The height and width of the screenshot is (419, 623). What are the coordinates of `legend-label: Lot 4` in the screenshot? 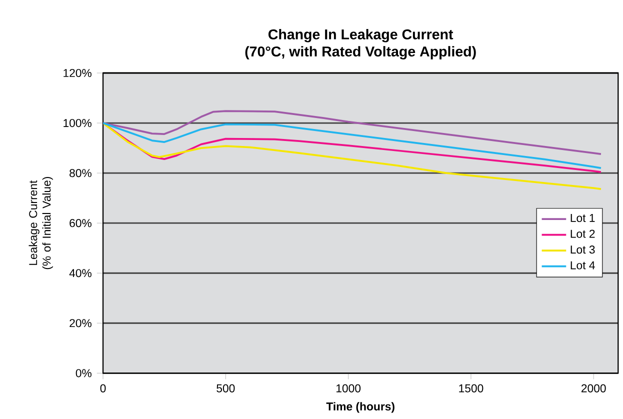 It's located at (582, 265).